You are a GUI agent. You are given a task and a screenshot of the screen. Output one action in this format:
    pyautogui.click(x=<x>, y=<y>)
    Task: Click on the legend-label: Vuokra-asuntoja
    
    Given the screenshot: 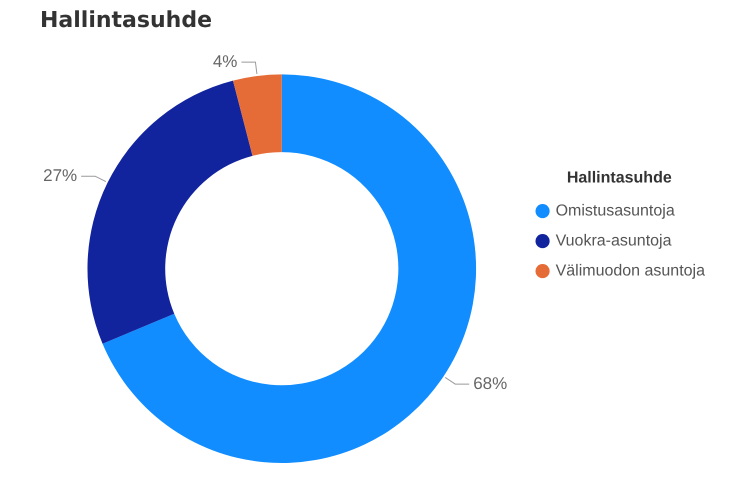 What is the action you would take?
    pyautogui.click(x=614, y=241)
    